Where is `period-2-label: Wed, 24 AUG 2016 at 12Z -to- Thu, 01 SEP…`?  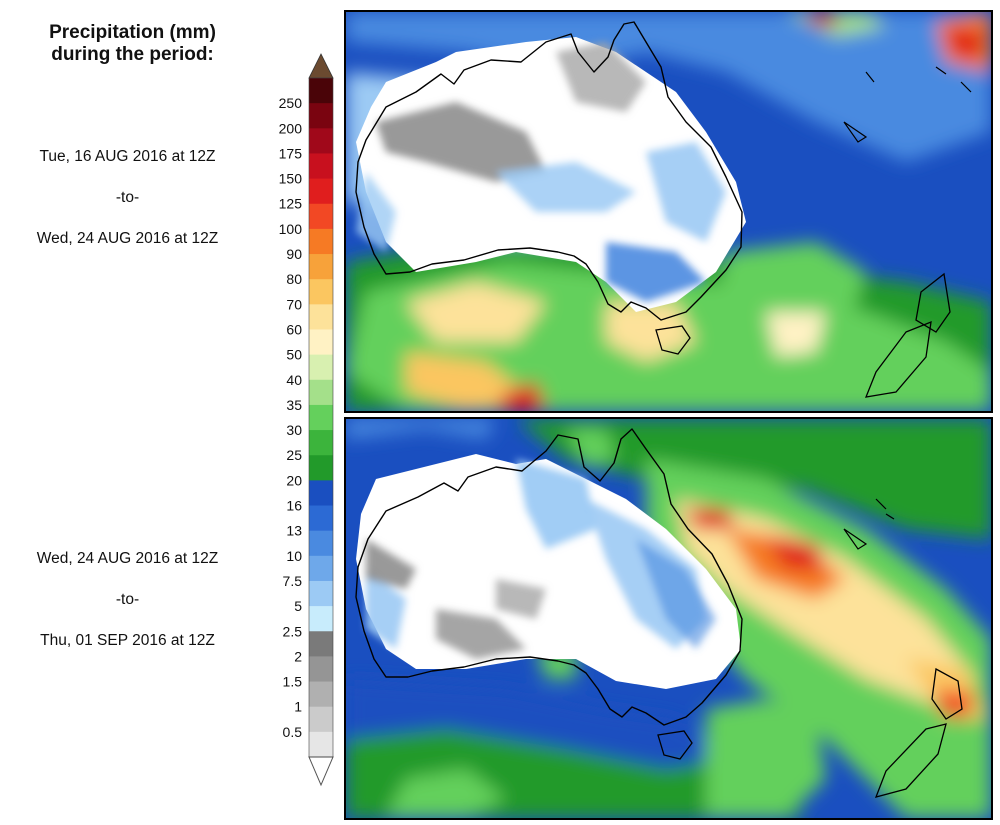 period-2-label: Wed, 24 AUG 2016 at 12Z -to- Thu, 01 SEP… is located at coordinates (127, 599).